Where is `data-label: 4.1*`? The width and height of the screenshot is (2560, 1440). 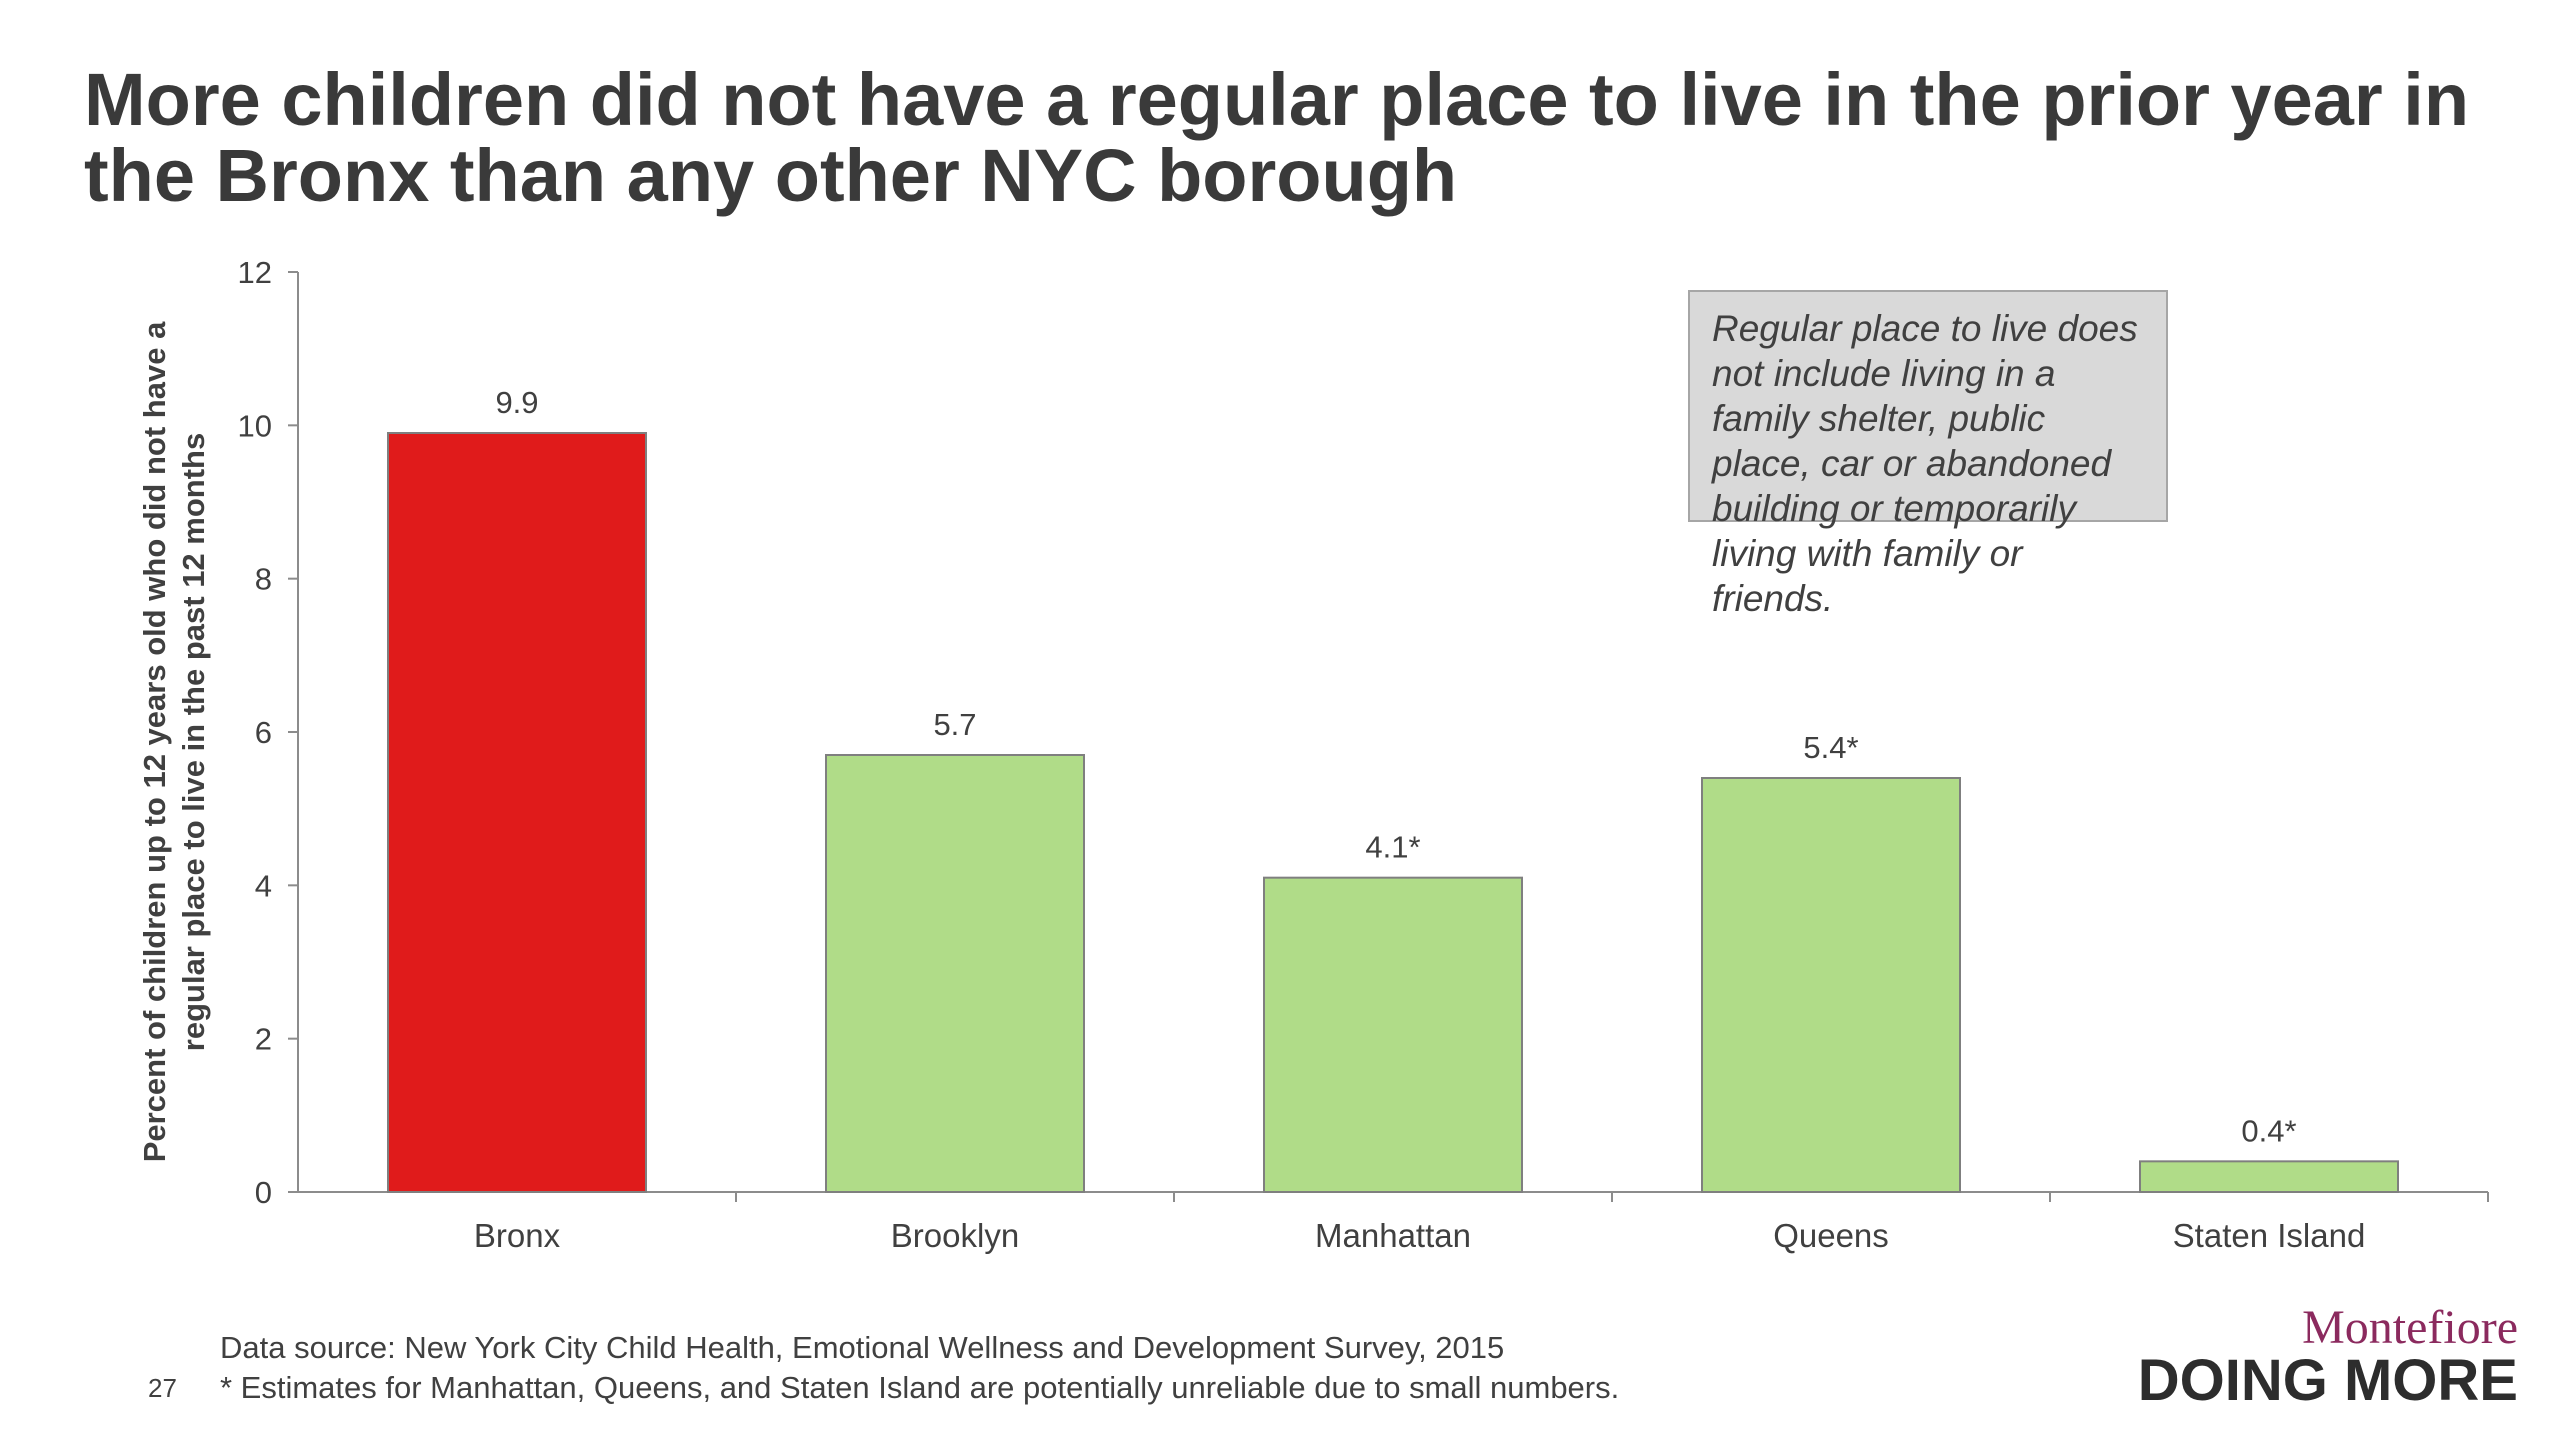 data-label: 4.1* is located at coordinates (1392, 847).